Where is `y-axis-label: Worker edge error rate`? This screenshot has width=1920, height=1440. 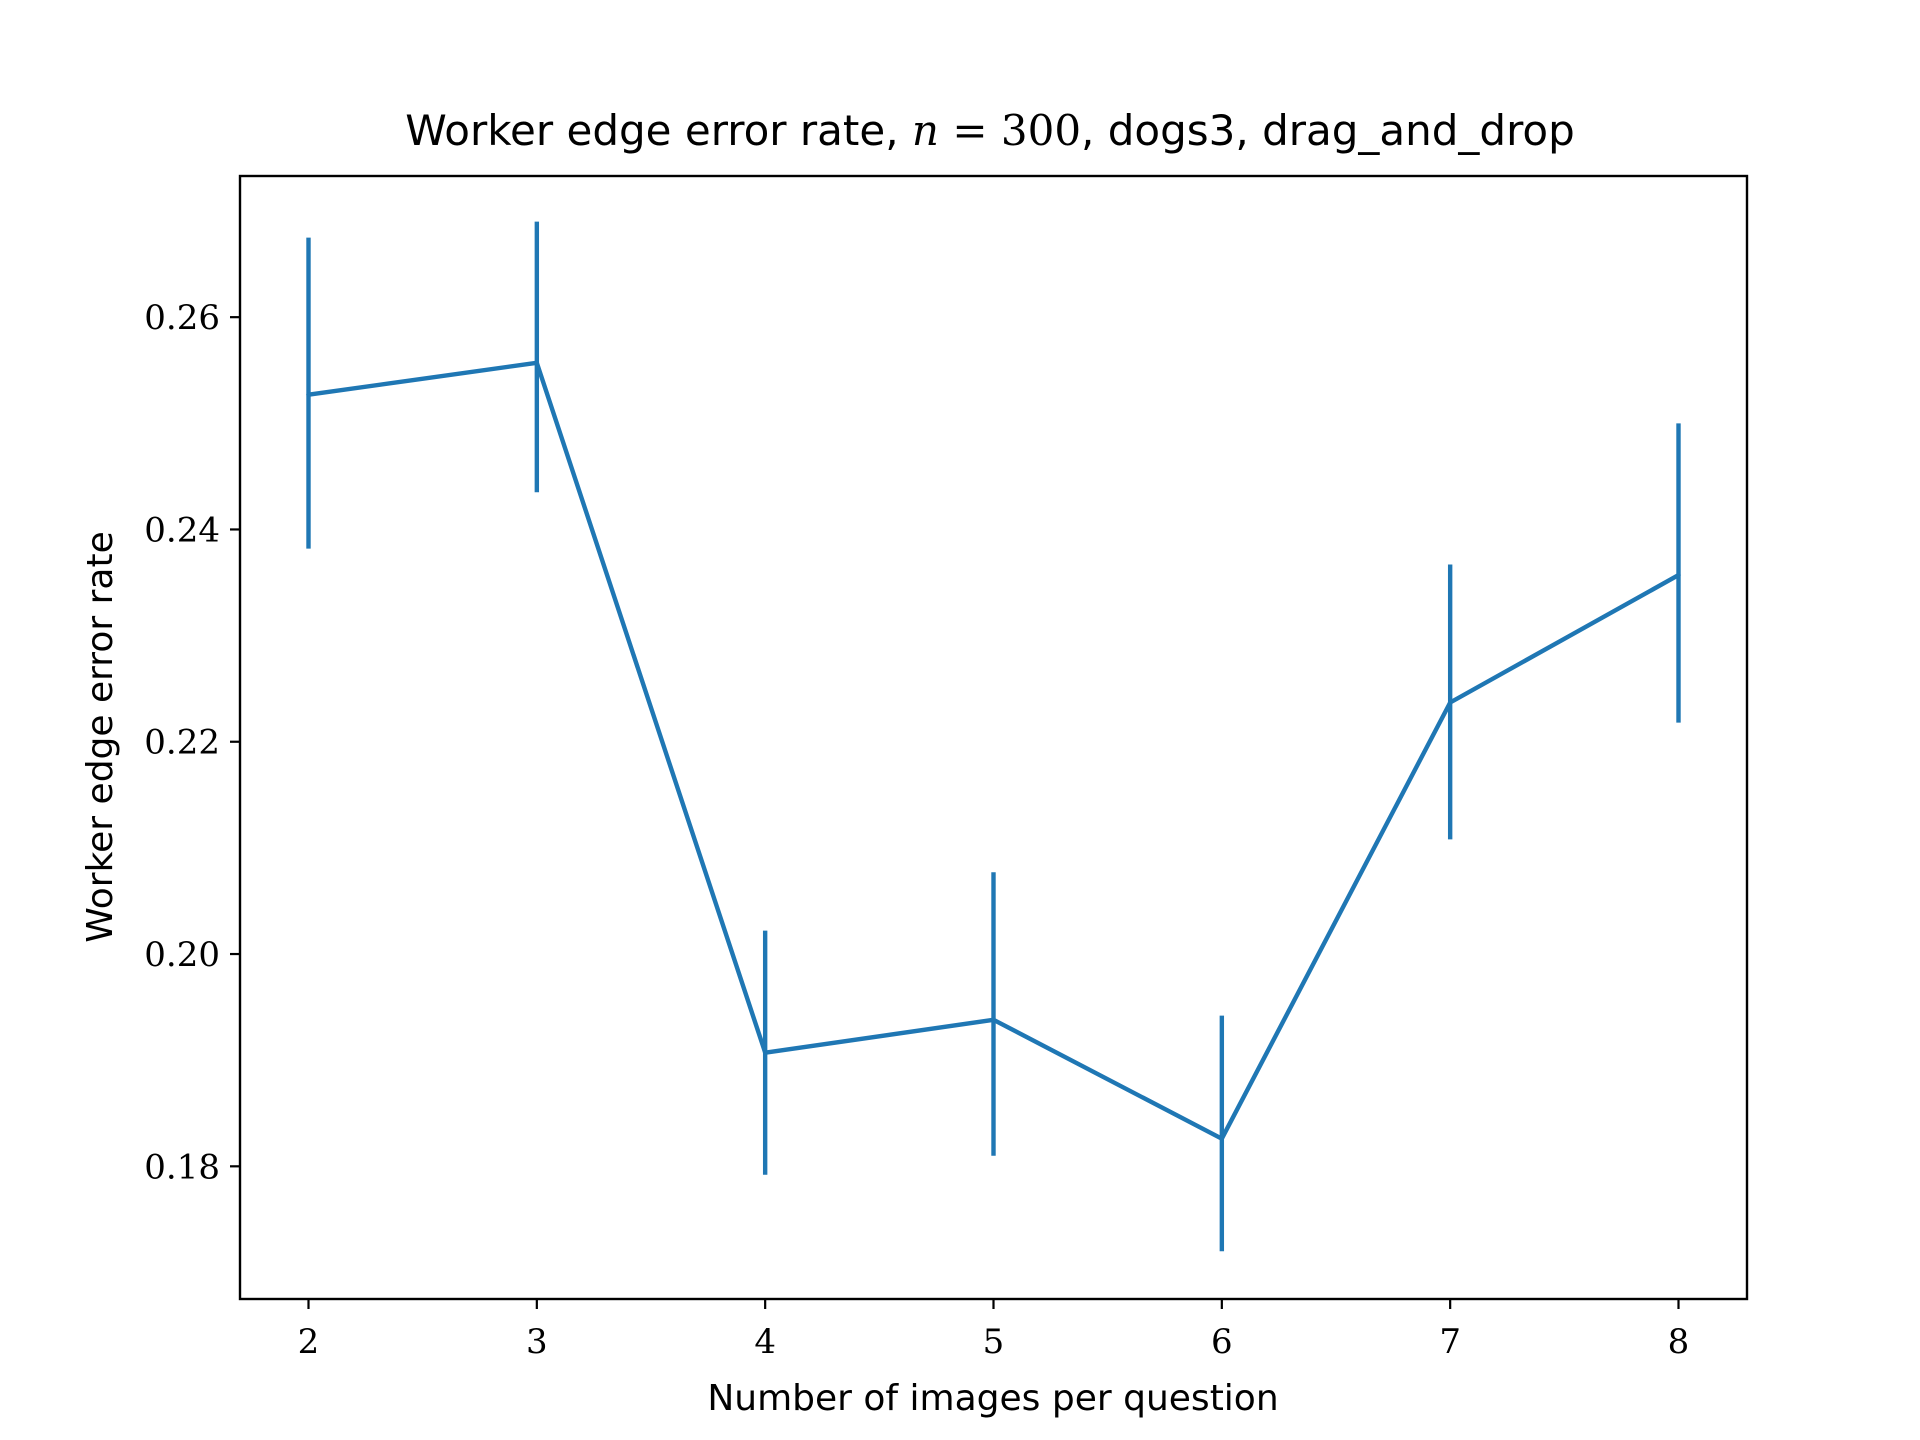
y-axis-label: Worker edge error rate is located at coordinates (100, 736).